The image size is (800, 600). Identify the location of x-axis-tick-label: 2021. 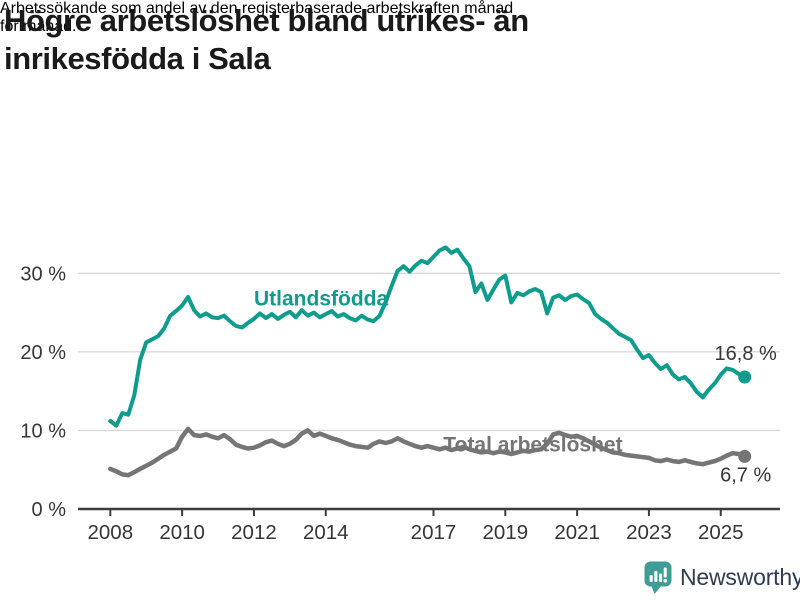
(577, 532).